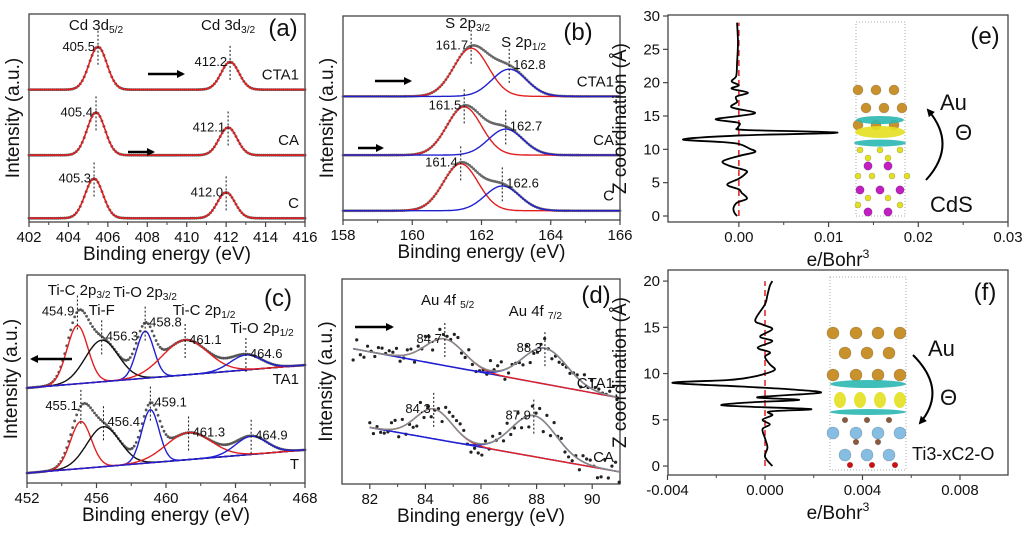  Describe the element at coordinates (835, 513) in the screenshot. I see `x-axis-label-main: e/Bohr` at that location.